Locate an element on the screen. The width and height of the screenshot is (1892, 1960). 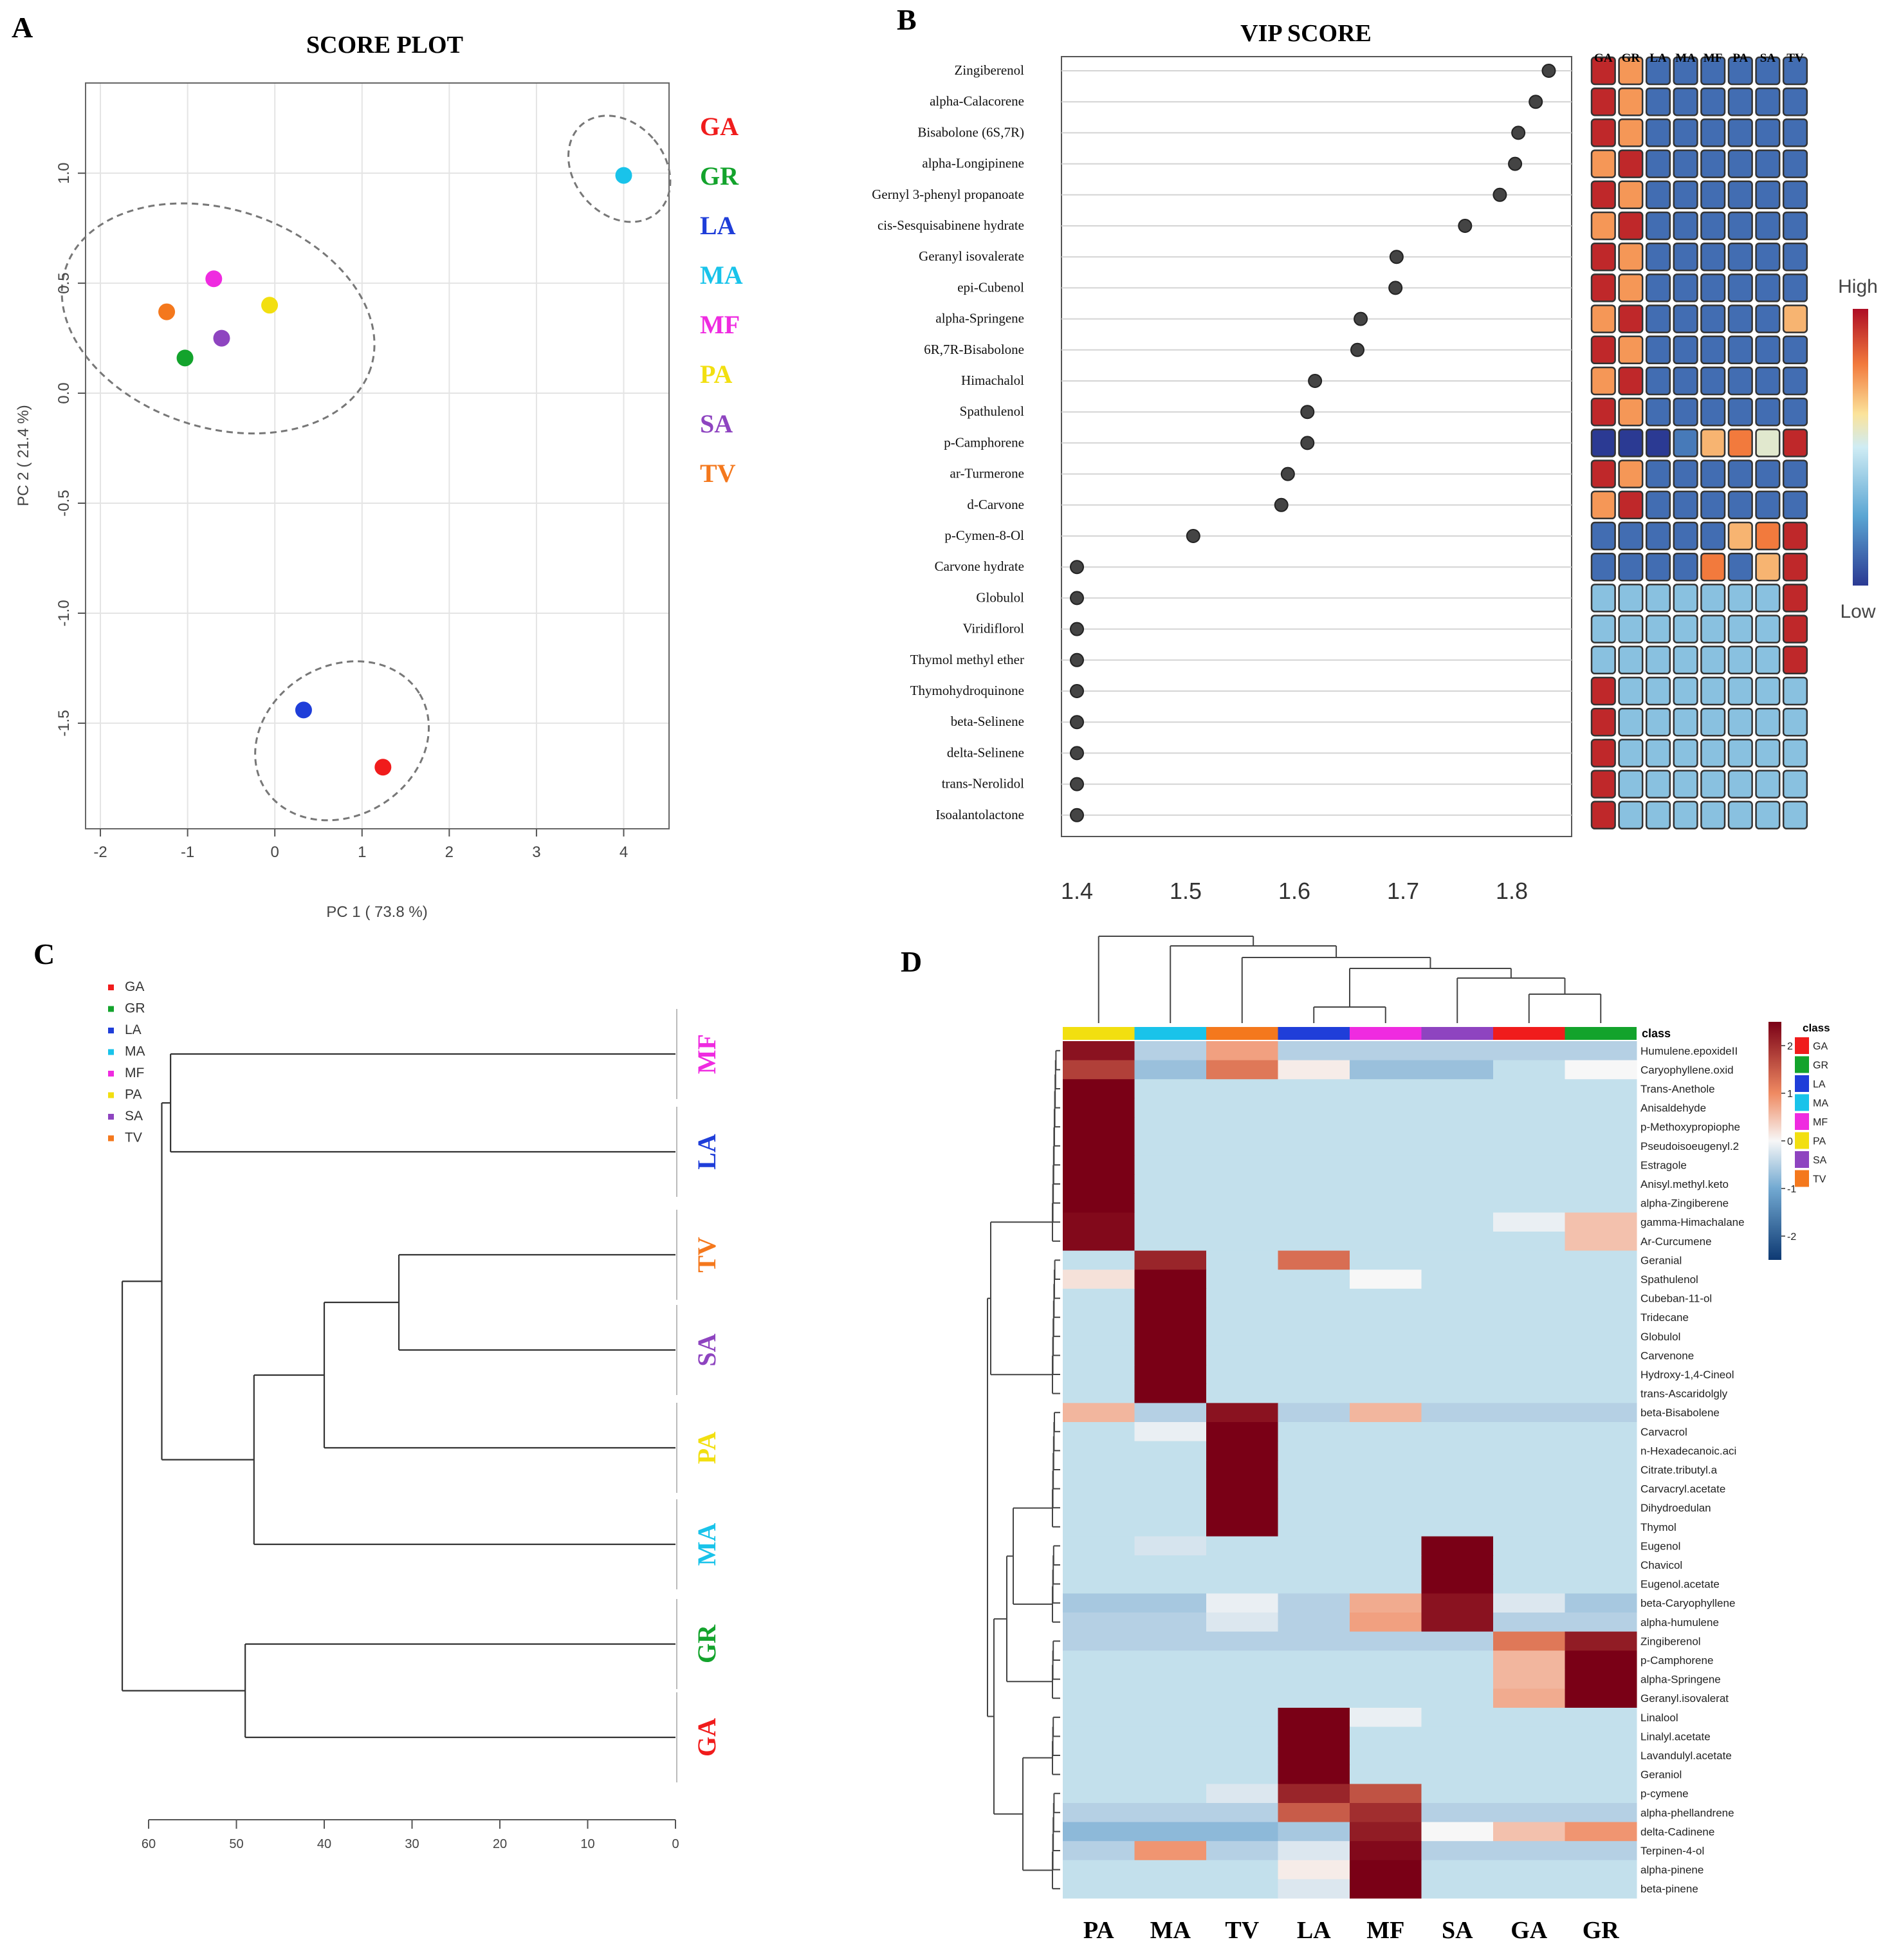
heatmap-class-cell-gr is located at coordinates (1601, 1033).